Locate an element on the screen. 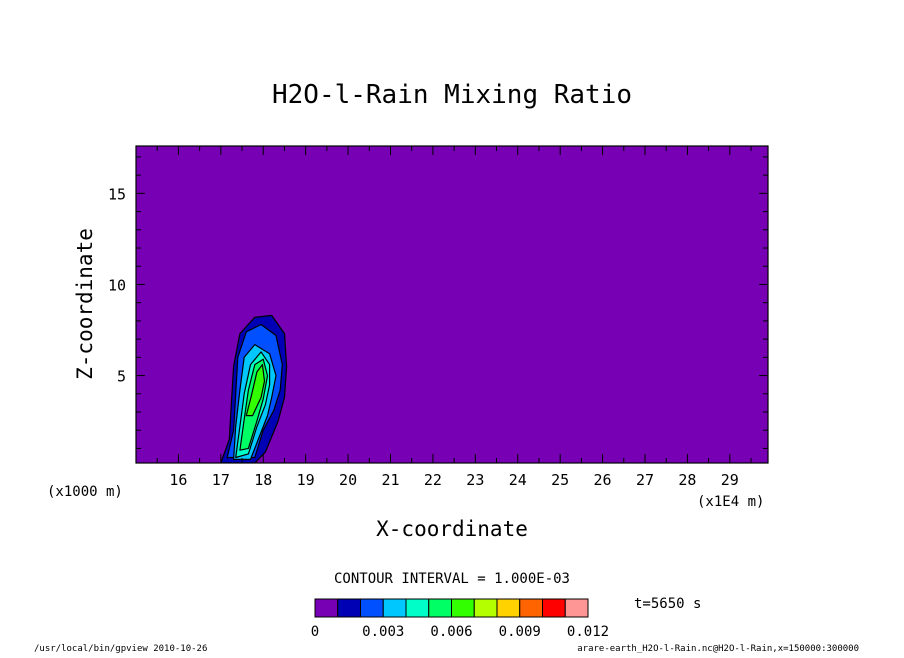 Image resolution: width=904 pixels, height=658 pixels. y-tick-label: 5 is located at coordinates (121, 377).